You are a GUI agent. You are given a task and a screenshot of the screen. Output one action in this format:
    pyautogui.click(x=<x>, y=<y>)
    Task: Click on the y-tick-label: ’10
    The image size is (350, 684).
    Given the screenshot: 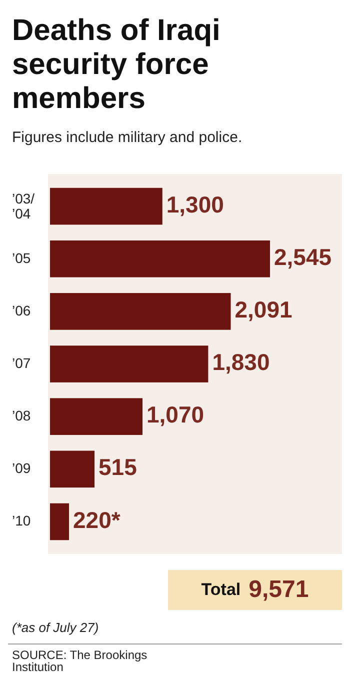 What is the action you would take?
    pyautogui.click(x=21, y=520)
    